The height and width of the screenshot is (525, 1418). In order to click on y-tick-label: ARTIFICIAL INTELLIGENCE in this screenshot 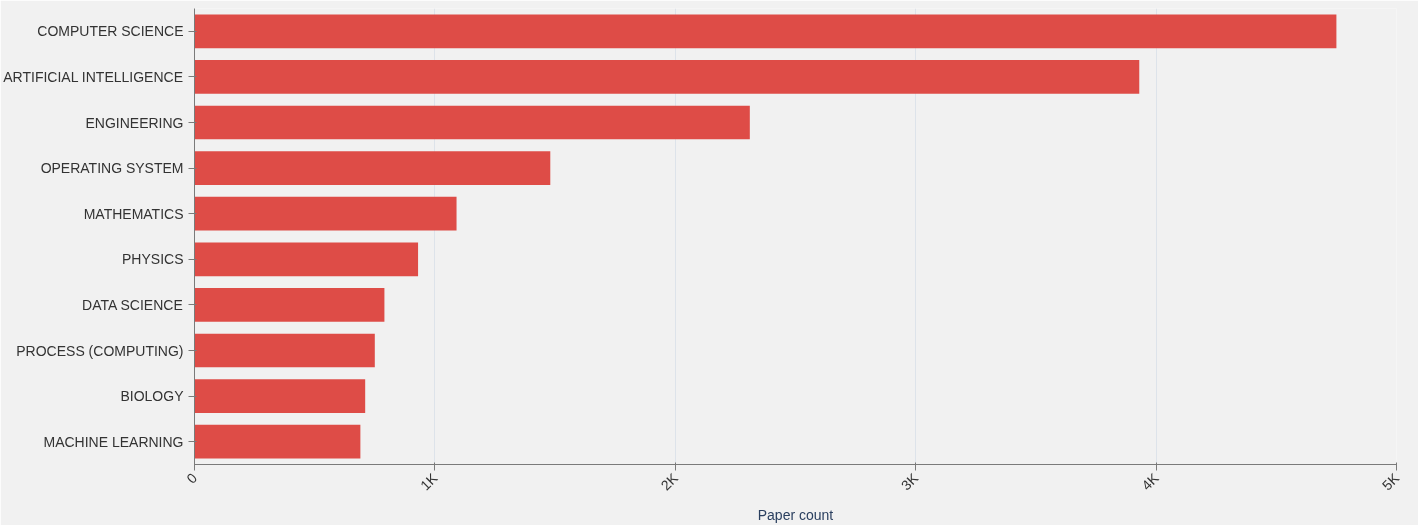, I will do `click(93, 76)`.